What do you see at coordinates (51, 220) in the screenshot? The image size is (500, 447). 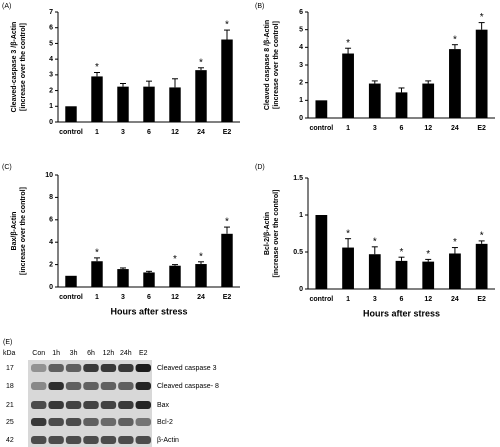 I see `y-tick-label: 6` at bounding box center [51, 220].